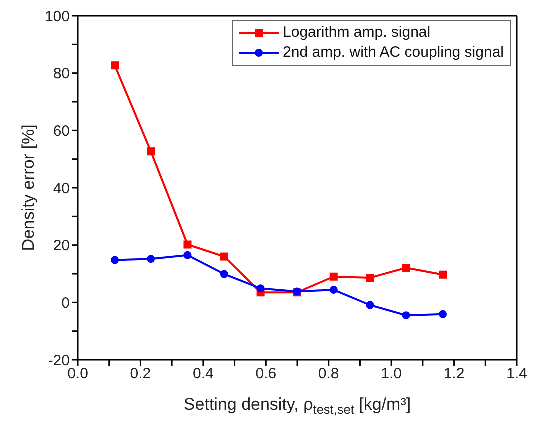 Image resolution: width=541 pixels, height=436 pixels. What do you see at coordinates (61, 246) in the screenshot?
I see `y-tick-label: 20` at bounding box center [61, 246].